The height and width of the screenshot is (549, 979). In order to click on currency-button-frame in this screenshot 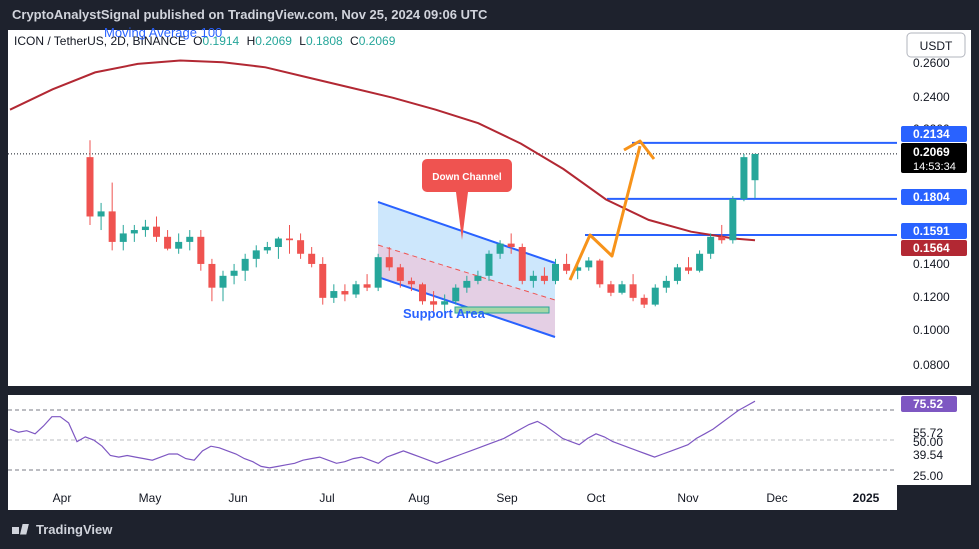, I will do `click(936, 45)`.